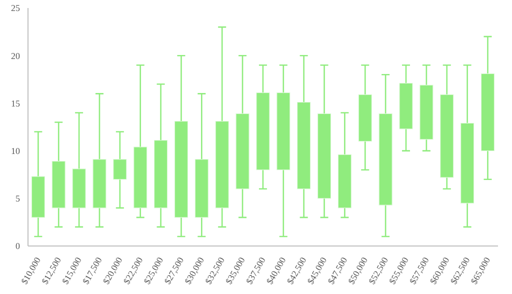 The height and width of the screenshot is (294, 512). I want to click on y-tick-label: 15, so click(15, 103).